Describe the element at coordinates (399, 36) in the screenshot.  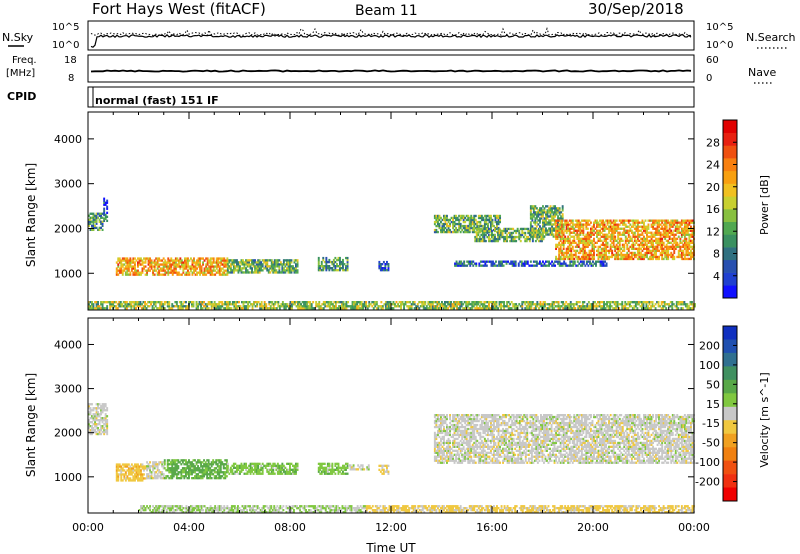
I see `nsky-panel: N.Sky 10^5 10^0 10^5 10^0 N.Search` at that location.